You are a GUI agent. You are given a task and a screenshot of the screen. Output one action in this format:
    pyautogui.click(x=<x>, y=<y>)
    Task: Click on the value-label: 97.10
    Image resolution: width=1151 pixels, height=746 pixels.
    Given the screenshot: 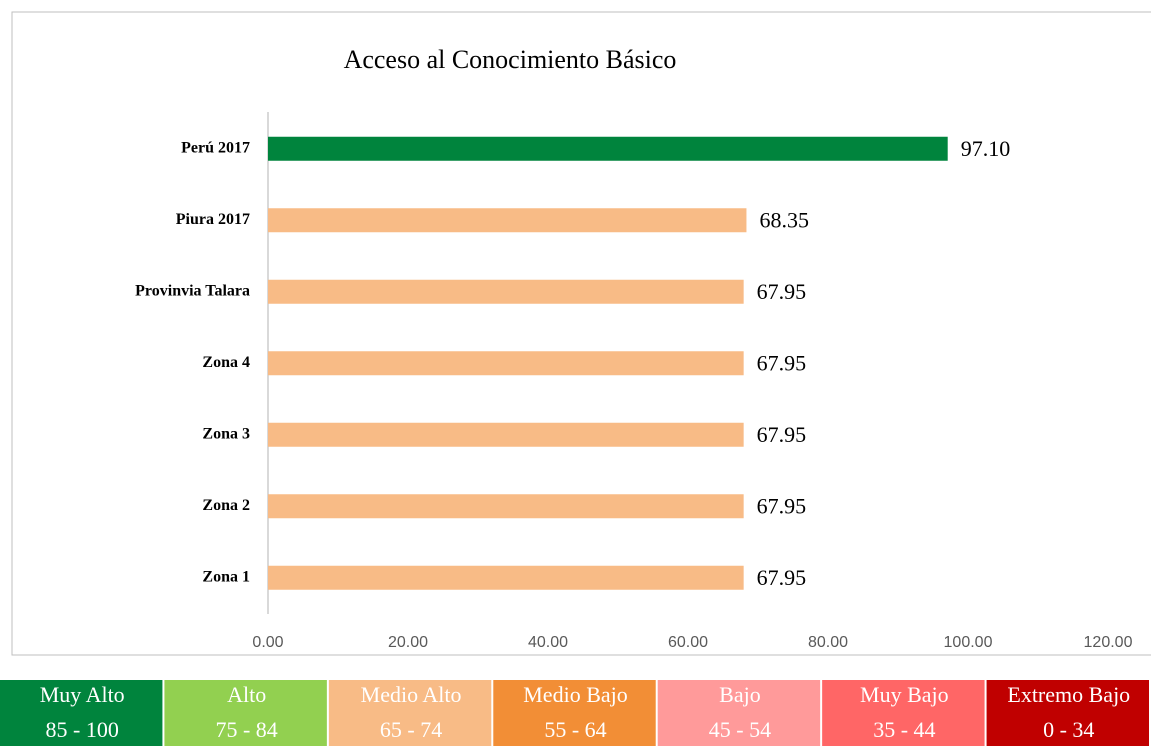 What is the action you would take?
    pyautogui.click(x=986, y=148)
    